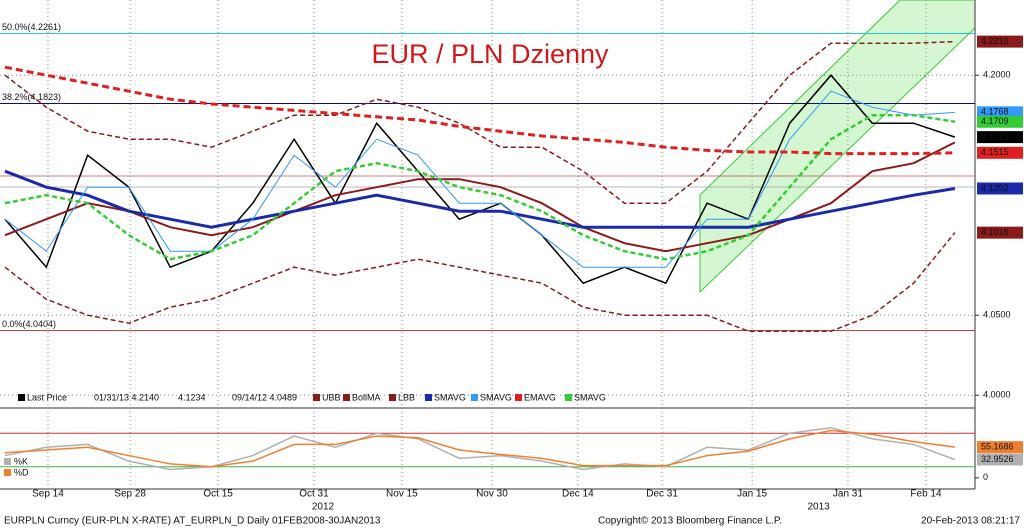 The width and height of the screenshot is (1024, 528). Describe the element at coordinates (48, 494) in the screenshot. I see `x-tick-label: Sep 14` at that location.